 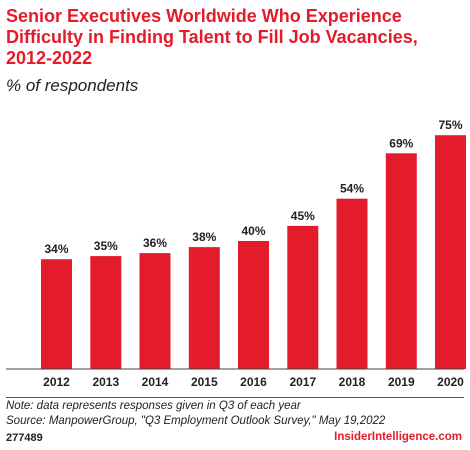 What do you see at coordinates (450, 382) in the screenshot?
I see `x-tick-2020: 2020` at bounding box center [450, 382].